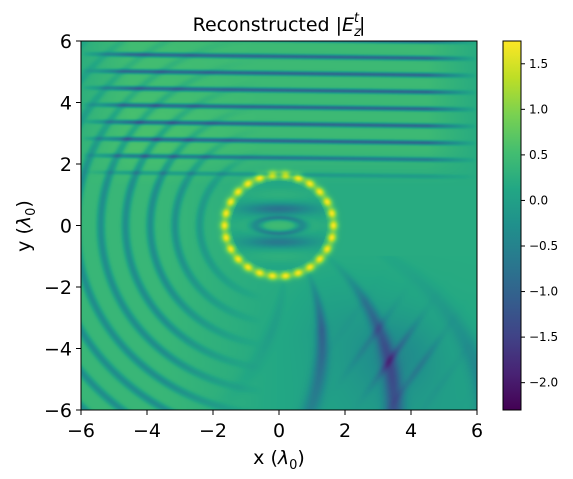 The width and height of the screenshot is (573, 479). Describe the element at coordinates (66, 42) in the screenshot. I see `y-tick-label: 6` at that location.